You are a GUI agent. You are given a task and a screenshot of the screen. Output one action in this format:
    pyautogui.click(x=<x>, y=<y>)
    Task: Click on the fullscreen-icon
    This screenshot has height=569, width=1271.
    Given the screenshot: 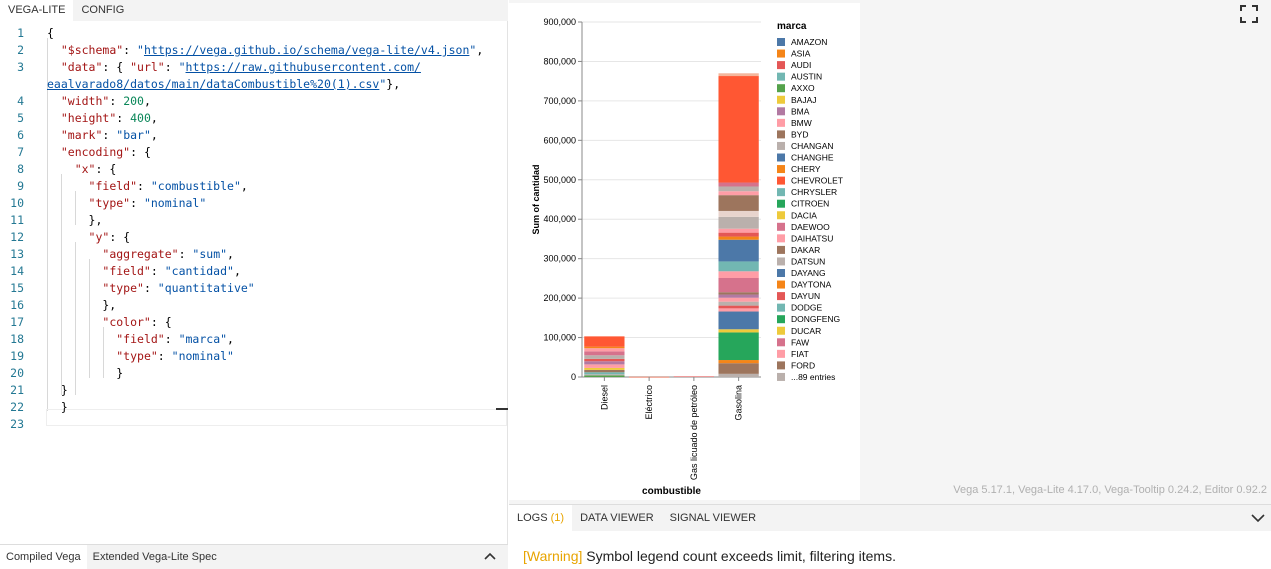 What is the action you would take?
    pyautogui.click(x=1249, y=14)
    